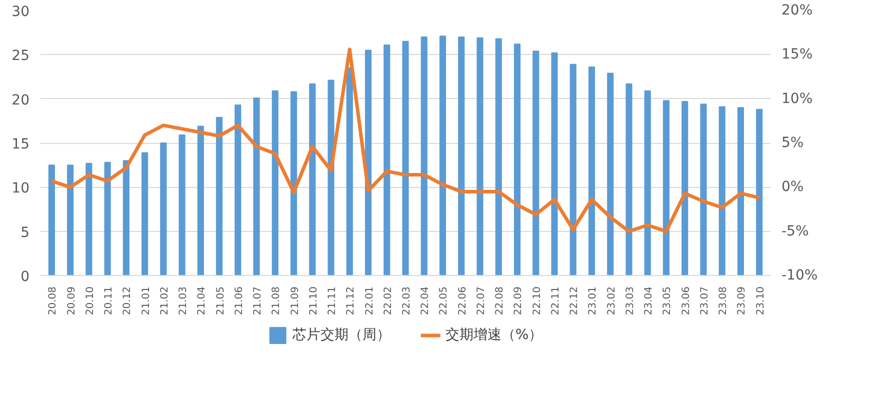 This screenshot has height=395, width=878. I want to click on y-tick-label: 20, so click(21, 100).